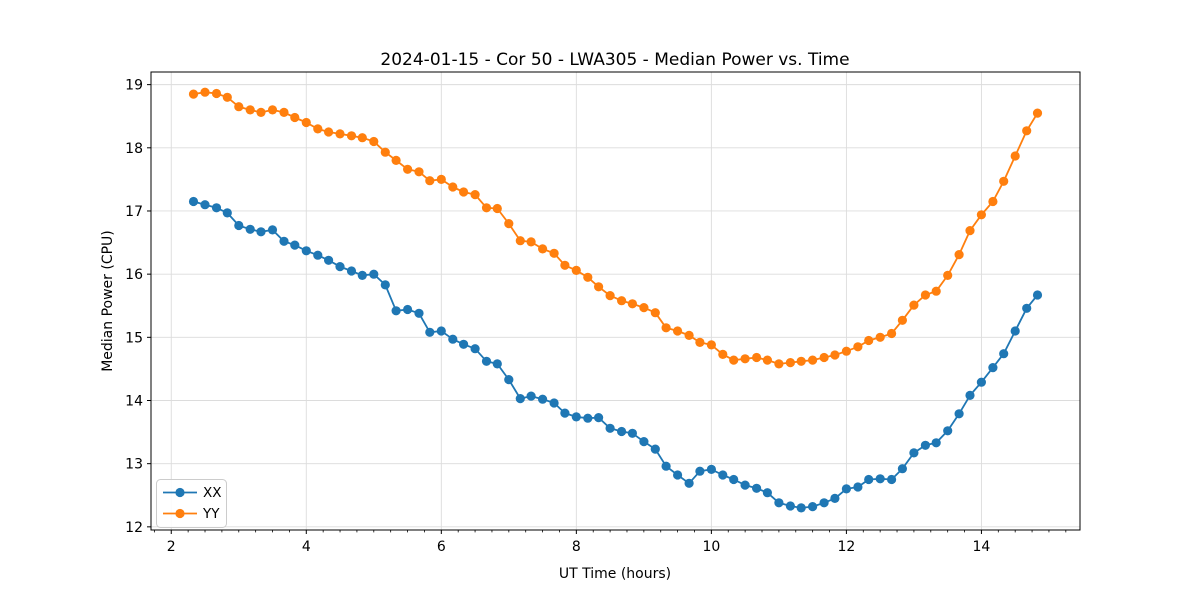  What do you see at coordinates (171, 547) in the screenshot?
I see `x-tick-label: 2` at bounding box center [171, 547].